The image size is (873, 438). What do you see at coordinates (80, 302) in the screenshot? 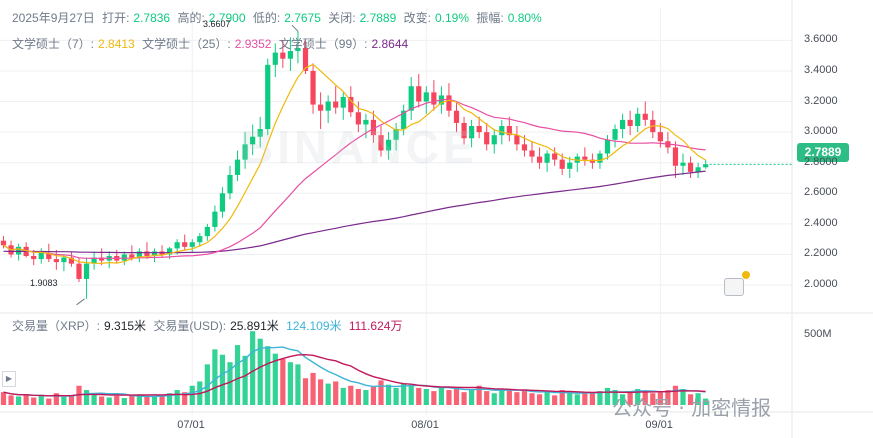
I see `low-marker-line` at bounding box center [80, 302].